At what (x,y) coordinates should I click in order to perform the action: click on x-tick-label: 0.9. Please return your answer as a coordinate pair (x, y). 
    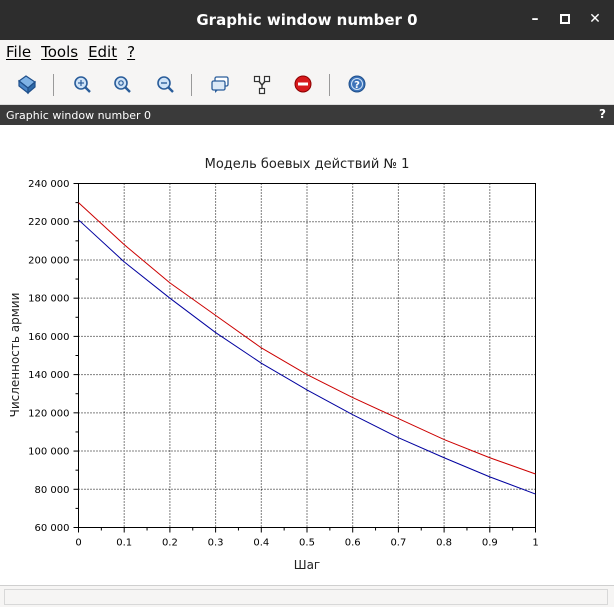
    Looking at the image, I should click on (490, 543).